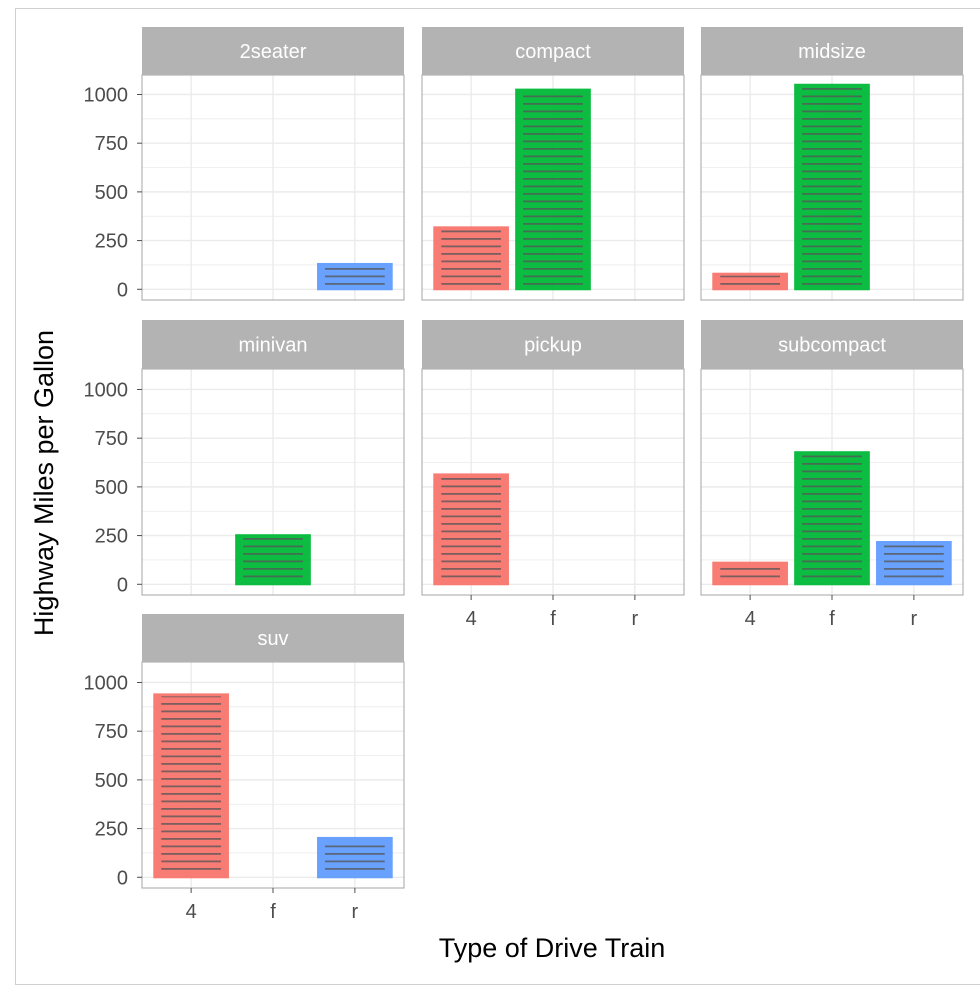 The image size is (980, 990). I want to click on facet-label: suv, so click(272, 639).